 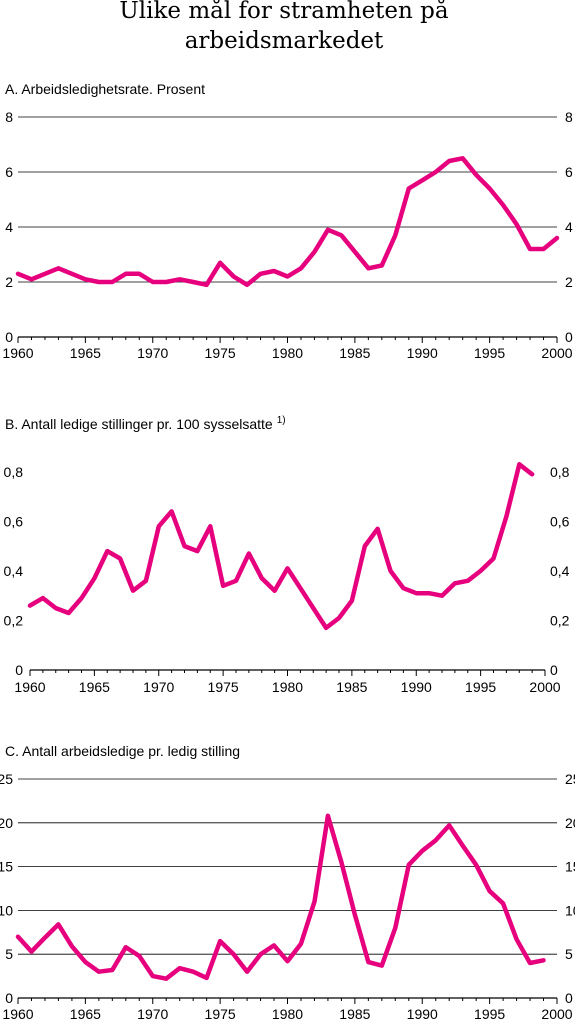 What do you see at coordinates (570, 910) in the screenshot?
I see `y-tick-label-right: 10` at bounding box center [570, 910].